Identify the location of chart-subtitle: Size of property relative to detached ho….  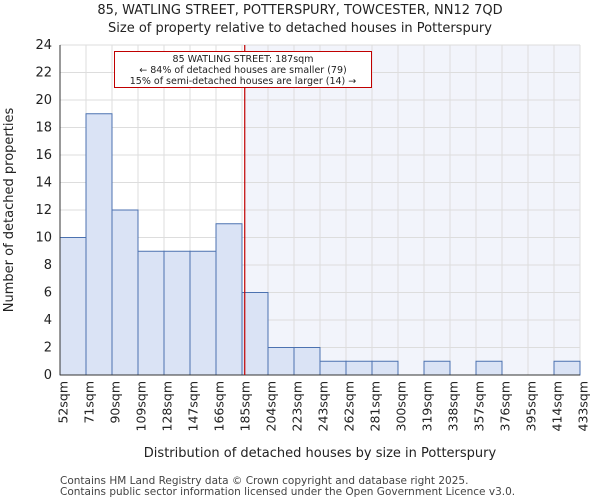
(300, 28).